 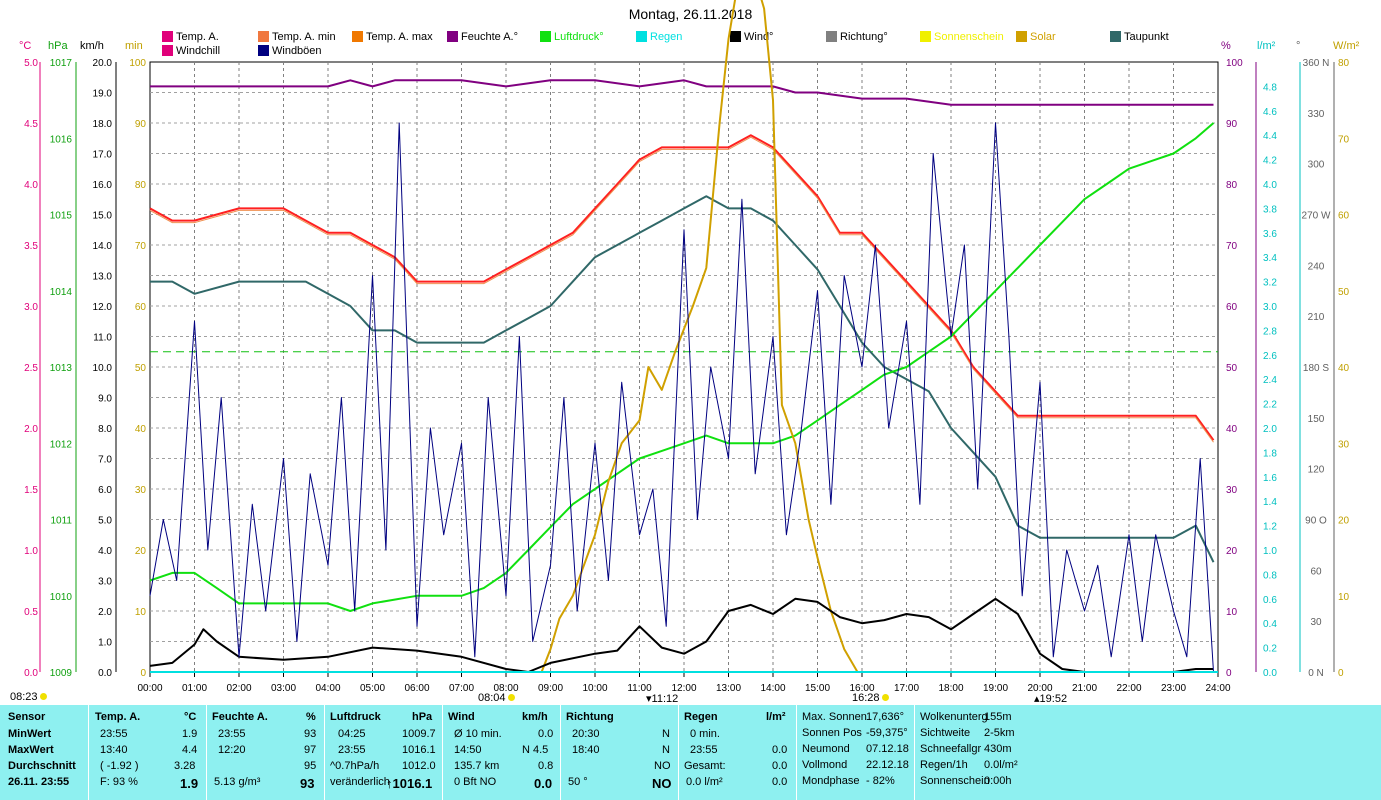 What do you see at coordinates (149, 688) in the screenshot?
I see `x-tick-label: 00:00` at bounding box center [149, 688].